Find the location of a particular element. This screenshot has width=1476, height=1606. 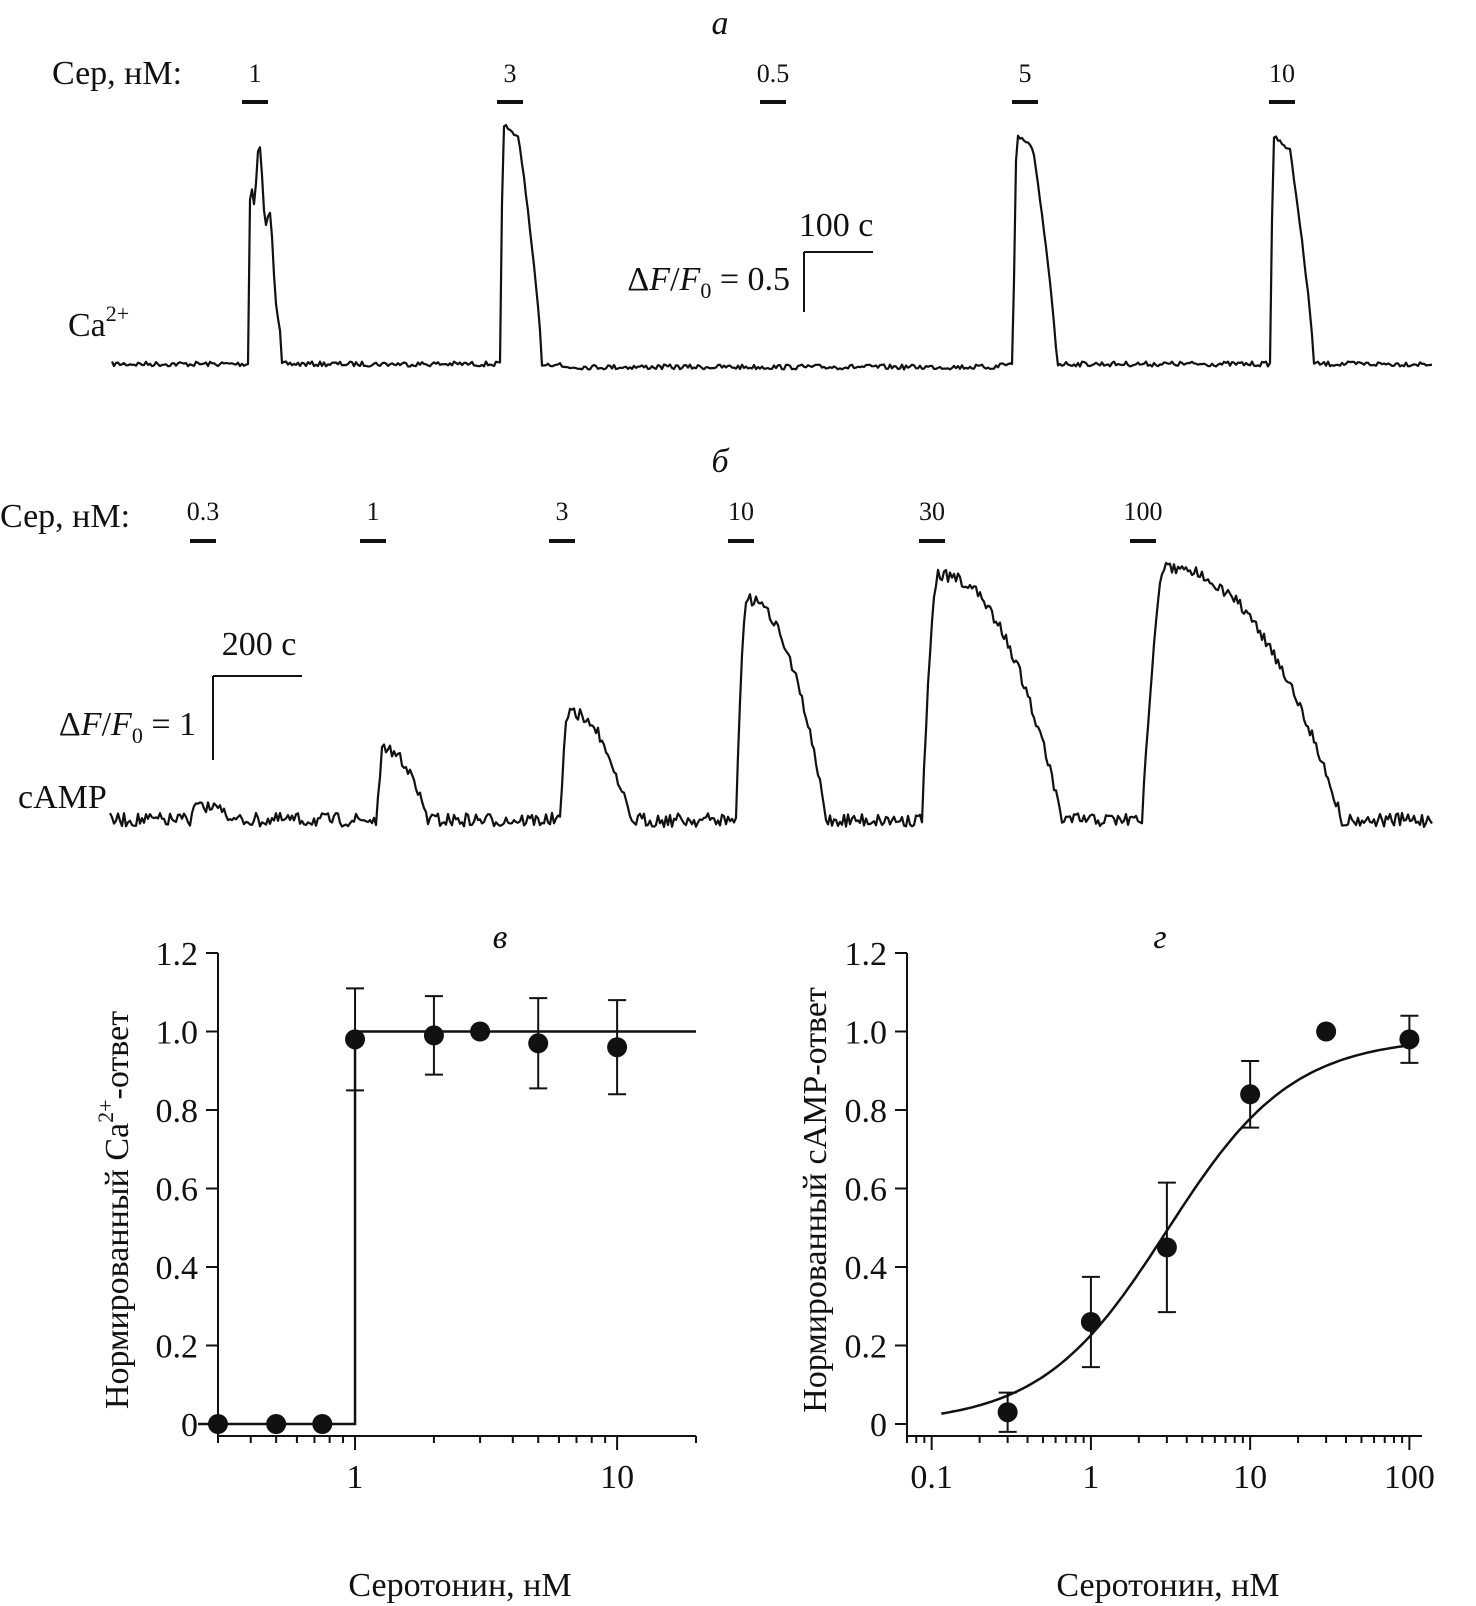

panel-b-scale-amp: ΔF/F0 = 1 is located at coordinates (127, 727).